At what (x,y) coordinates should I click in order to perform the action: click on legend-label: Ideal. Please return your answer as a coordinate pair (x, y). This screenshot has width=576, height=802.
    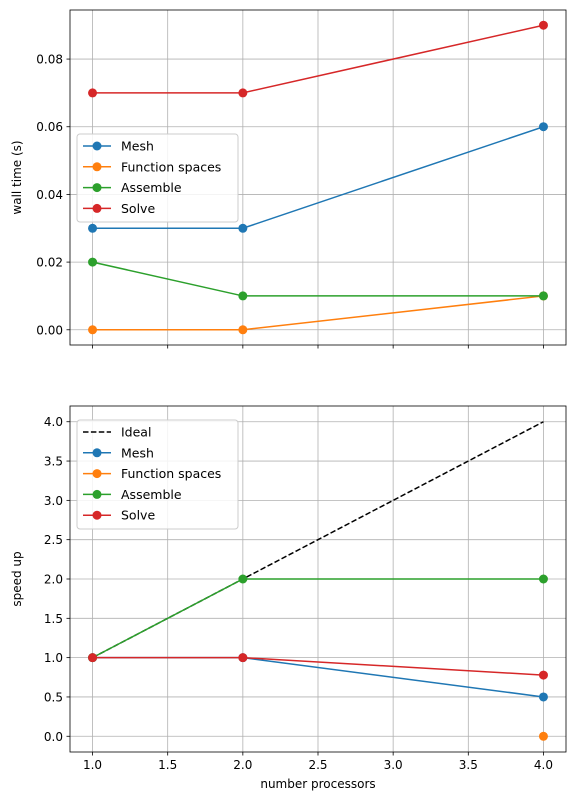
    Looking at the image, I should click on (136, 432).